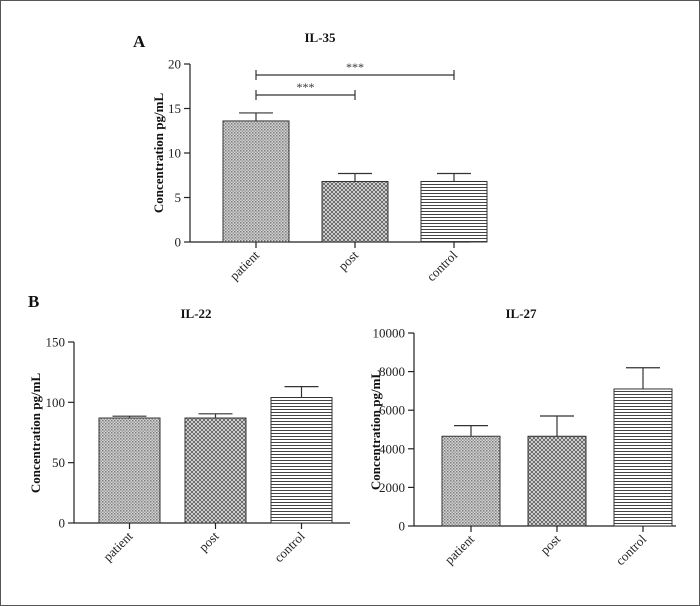 This screenshot has height=606, width=700. I want to click on y-tick-label: 15, so click(174, 108).